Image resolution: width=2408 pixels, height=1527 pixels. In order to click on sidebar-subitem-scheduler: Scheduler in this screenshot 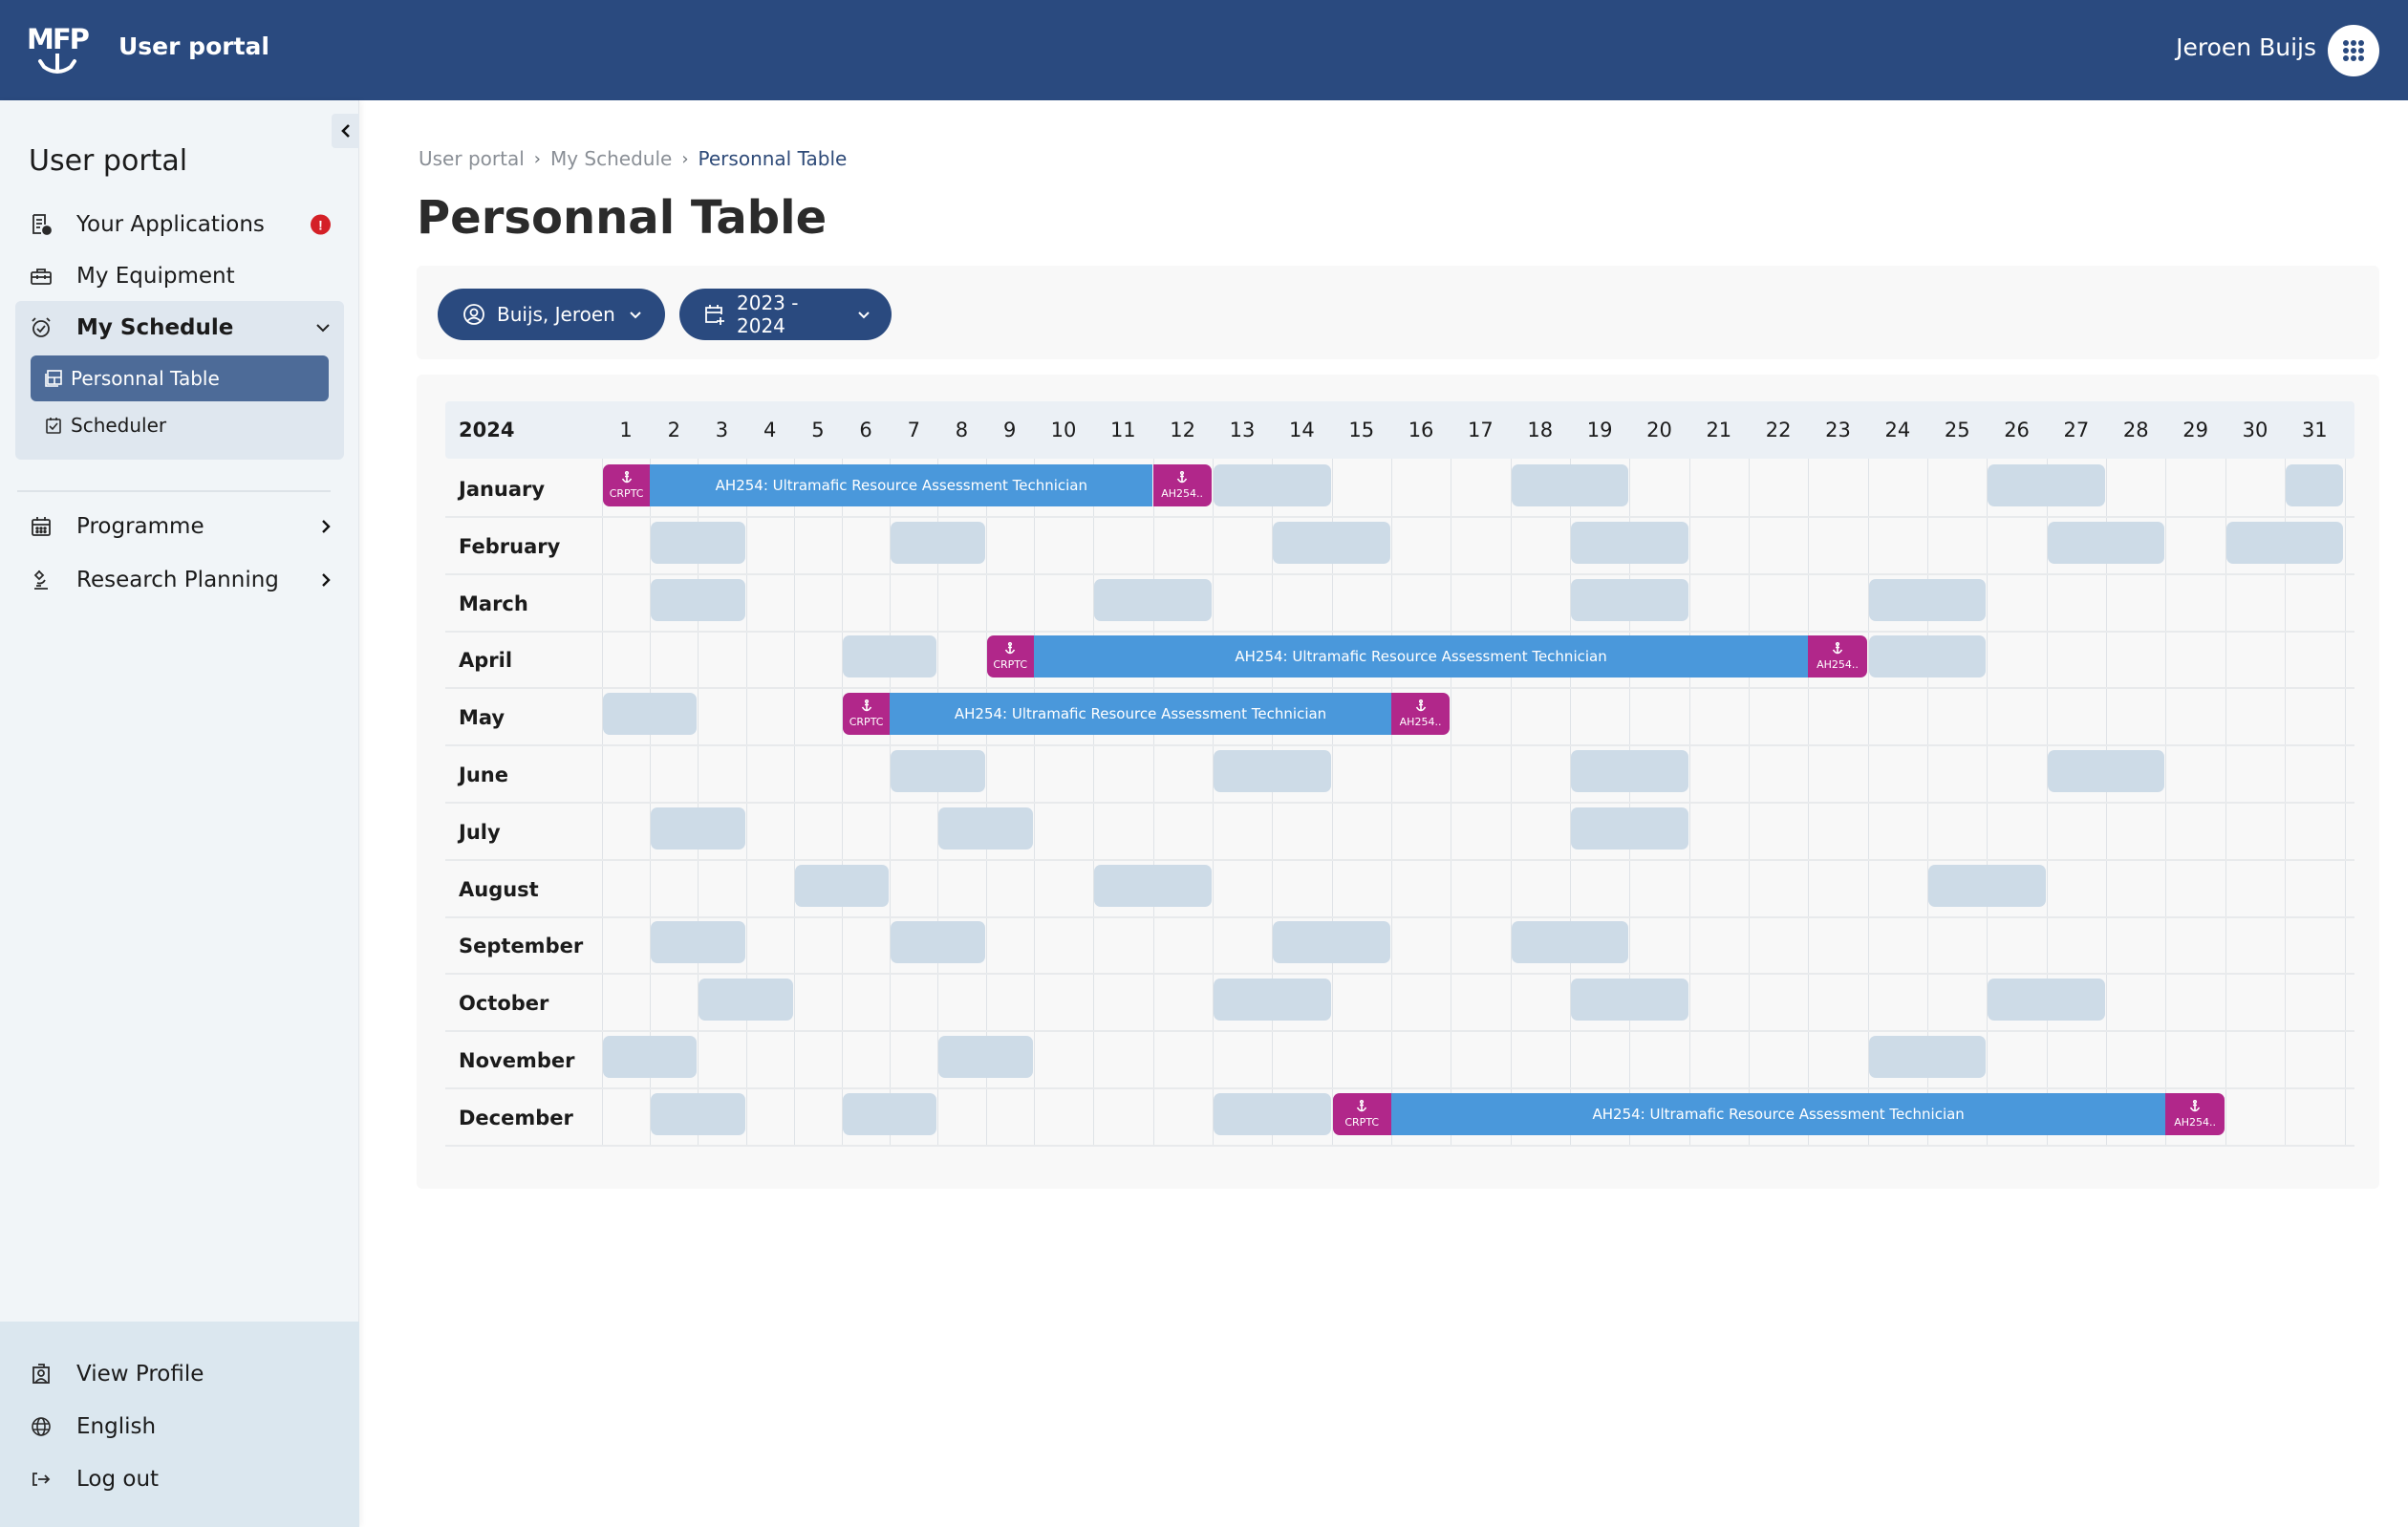, I will do `click(180, 425)`.